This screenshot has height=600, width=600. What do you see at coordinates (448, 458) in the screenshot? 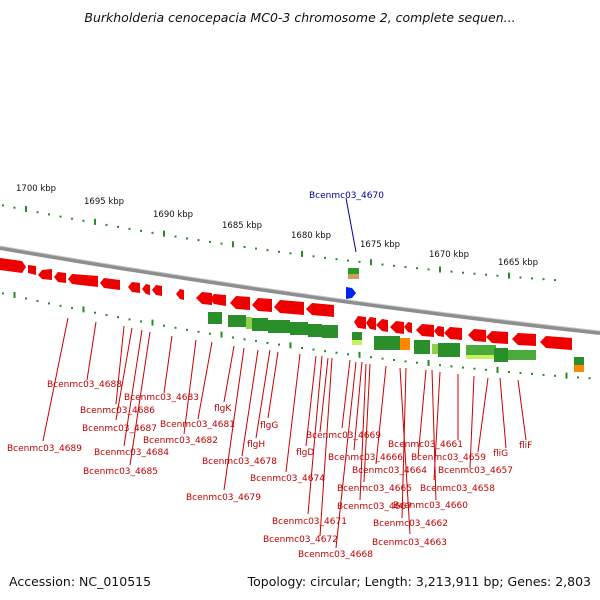
I see `gene-label: Bcenmc03_4659` at bounding box center [448, 458].